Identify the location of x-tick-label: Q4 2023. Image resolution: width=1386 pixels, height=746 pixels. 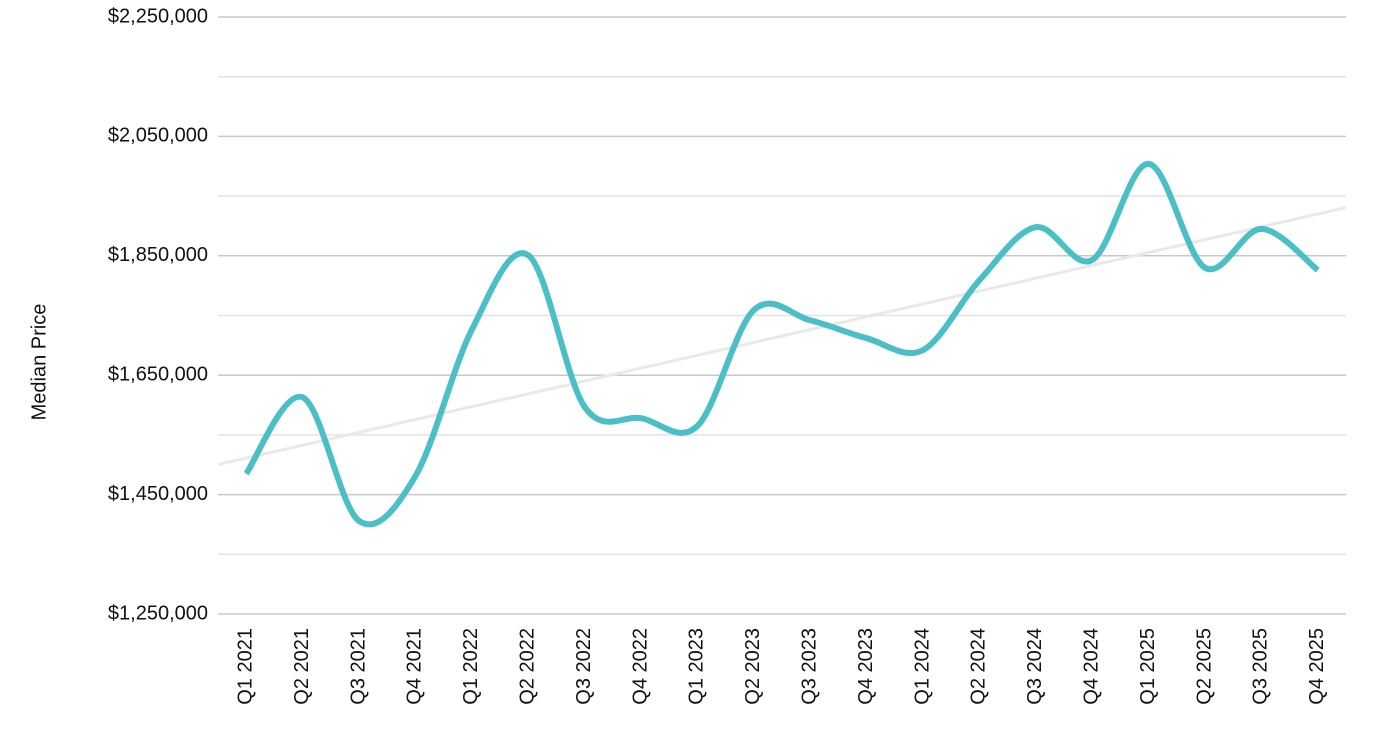
(866, 666).